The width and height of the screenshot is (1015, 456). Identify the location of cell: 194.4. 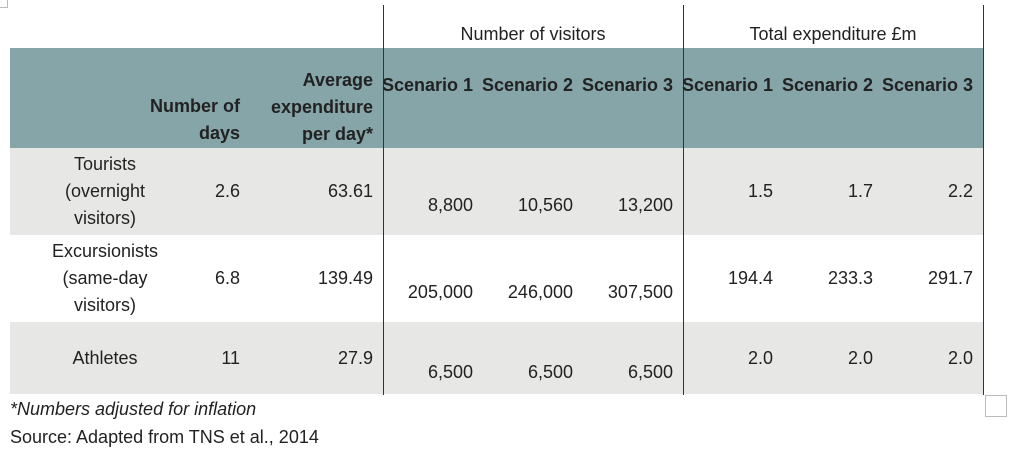
(750, 278).